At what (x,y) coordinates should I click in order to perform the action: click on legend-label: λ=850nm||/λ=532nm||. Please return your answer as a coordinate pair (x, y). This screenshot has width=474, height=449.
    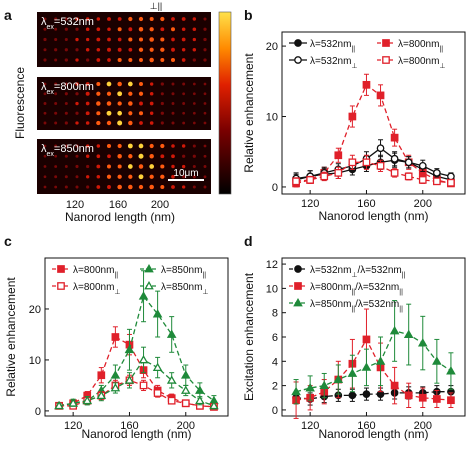
    Looking at the image, I should click on (356, 306).